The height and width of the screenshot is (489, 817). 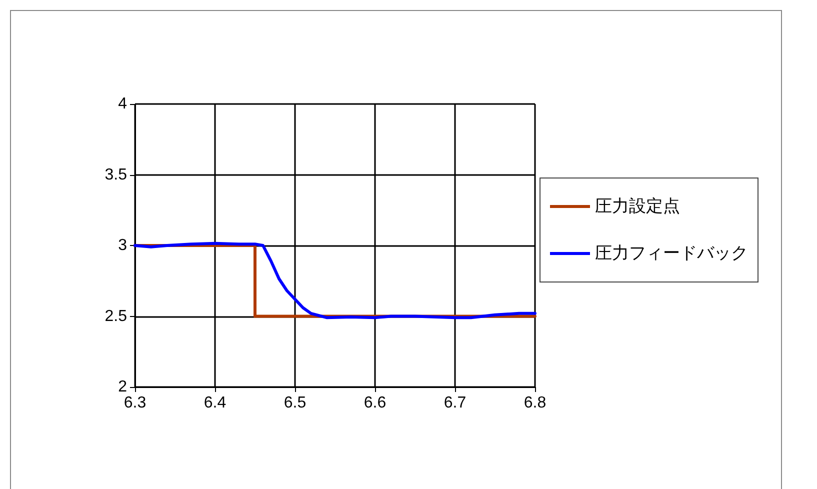 I want to click on y-tick-label: 2.5, so click(x=116, y=316).